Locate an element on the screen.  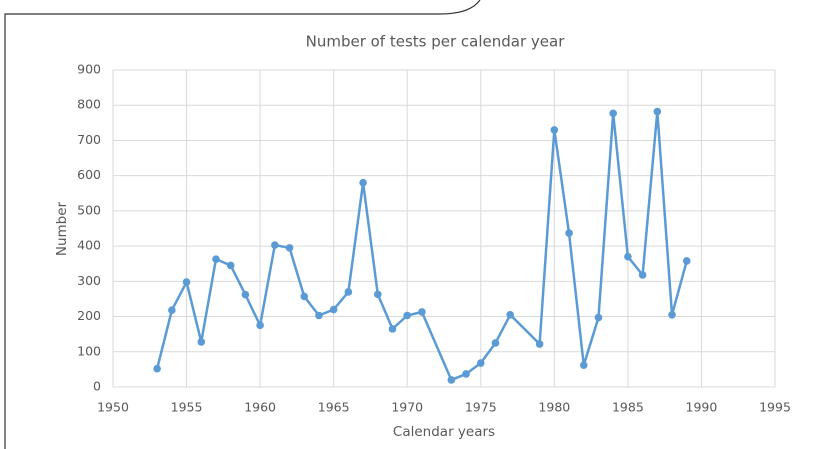
x-tick-label: 1955 is located at coordinates (187, 407).